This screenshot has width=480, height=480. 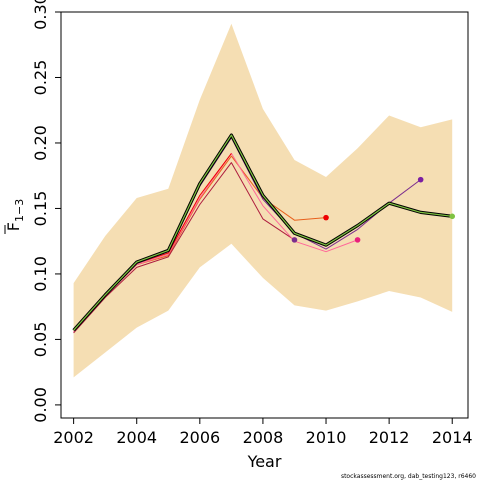 I want to click on y-tick-label: 0.05, so click(x=40, y=340).